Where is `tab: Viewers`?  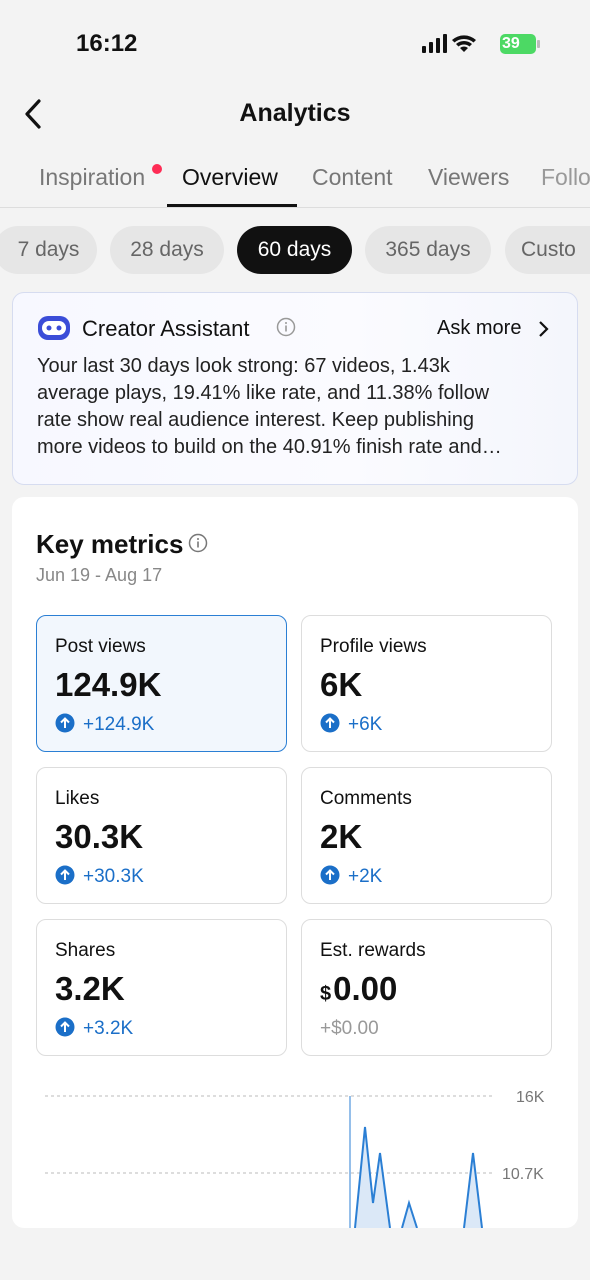
tab: Viewers is located at coordinates (469, 177).